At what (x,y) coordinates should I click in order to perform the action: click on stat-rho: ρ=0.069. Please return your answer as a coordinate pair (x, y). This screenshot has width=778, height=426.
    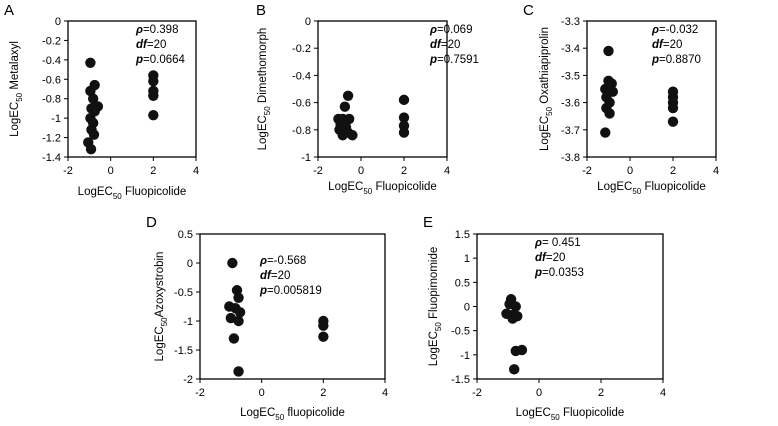
    Looking at the image, I should click on (450, 30).